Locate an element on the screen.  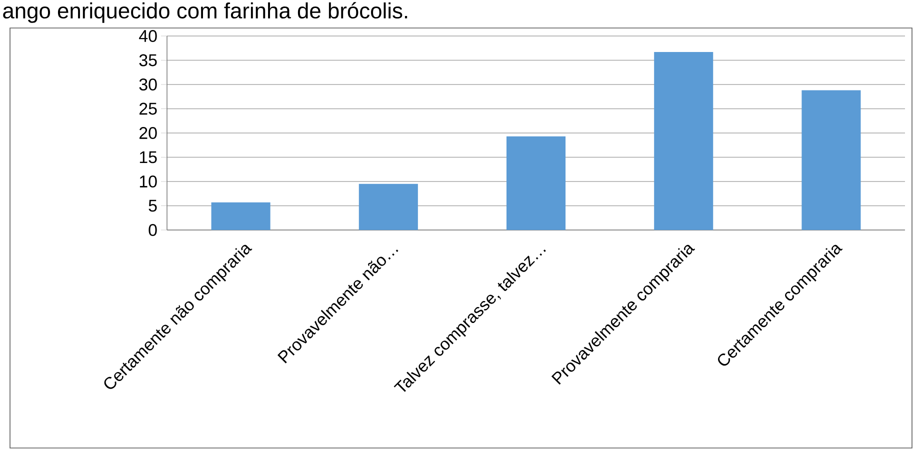
y-tick-label: 40 is located at coordinates (148, 36).